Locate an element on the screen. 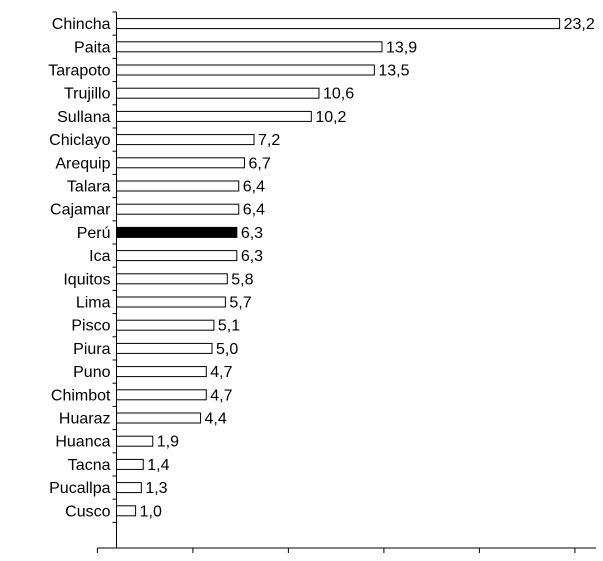 The image size is (603, 561). value-label: 10,6 is located at coordinates (338, 94).